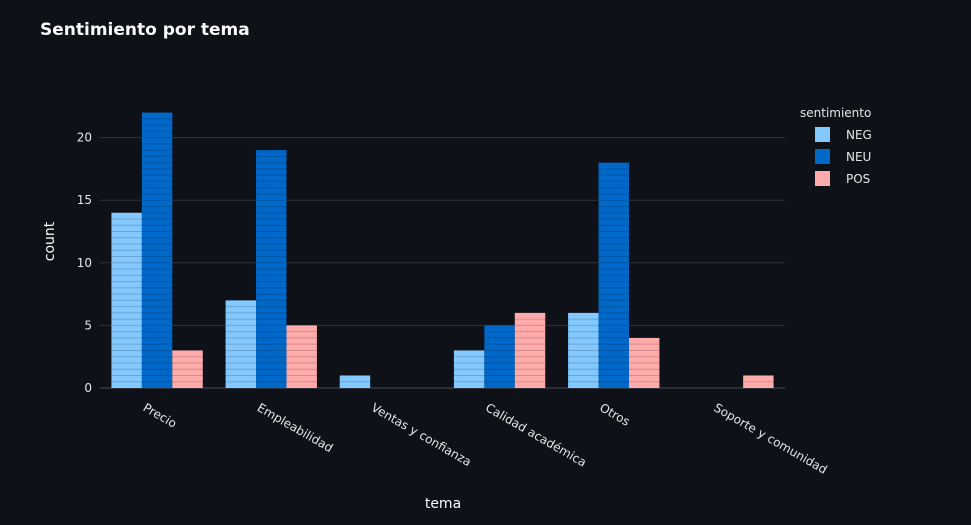 The image size is (971, 525). I want to click on legend-swatch-neu, so click(822, 156).